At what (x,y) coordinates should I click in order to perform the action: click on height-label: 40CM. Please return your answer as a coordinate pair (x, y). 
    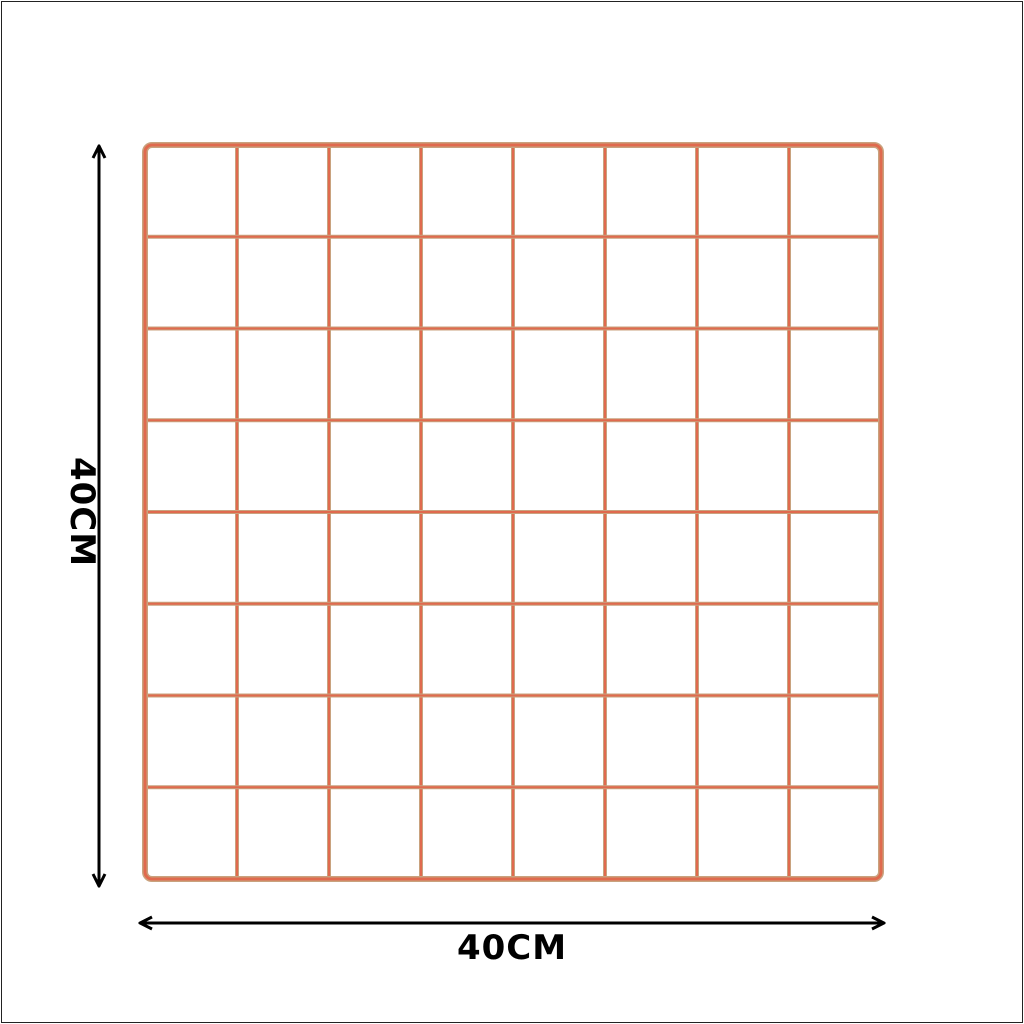
    Looking at the image, I should click on (82, 512).